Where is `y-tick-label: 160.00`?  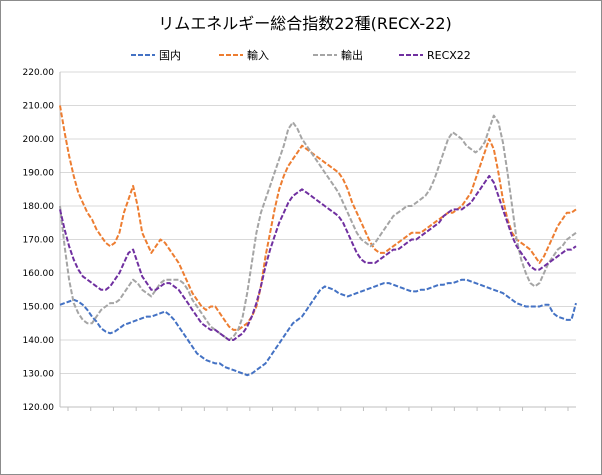 y-tick-label: 160.00 is located at coordinates (39, 274).